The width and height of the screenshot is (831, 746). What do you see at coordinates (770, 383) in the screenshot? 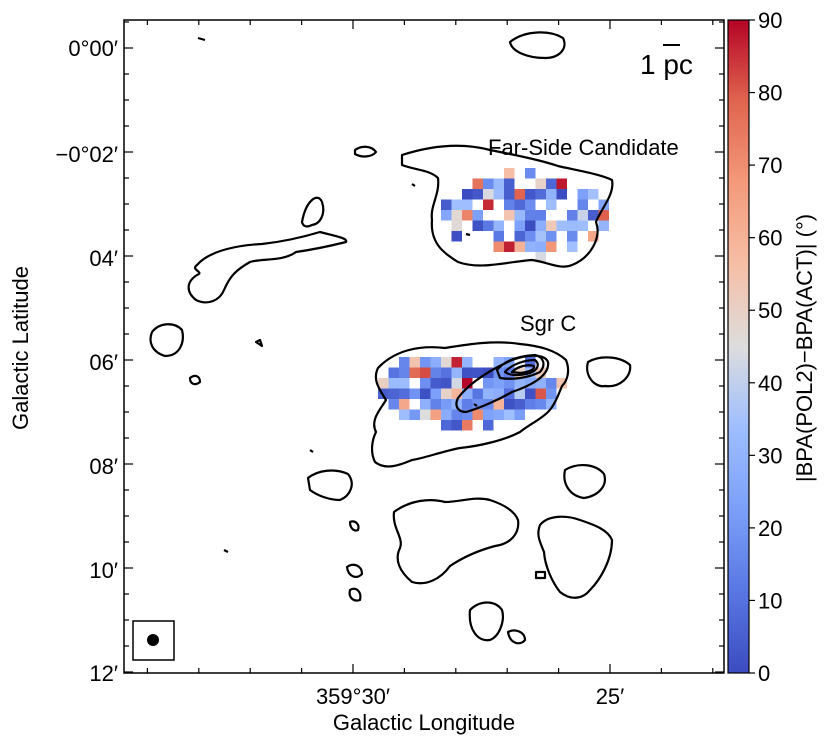
I see `colorbar-tick-label: 40` at bounding box center [770, 383].